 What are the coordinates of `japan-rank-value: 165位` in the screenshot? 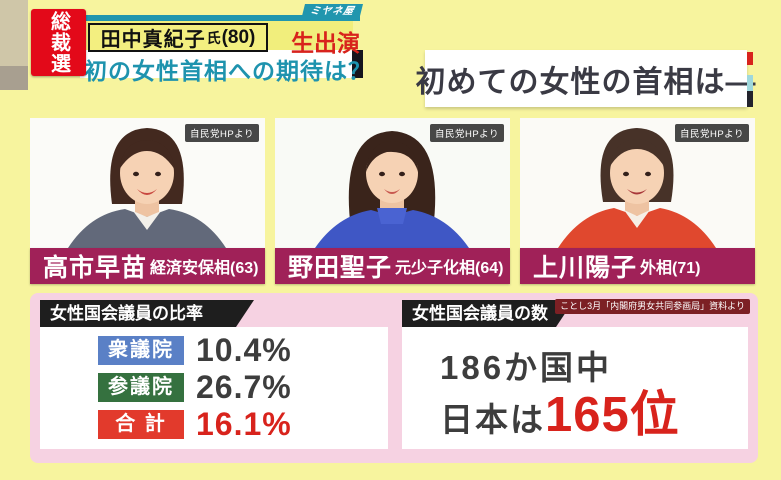 It's located at (612, 415).